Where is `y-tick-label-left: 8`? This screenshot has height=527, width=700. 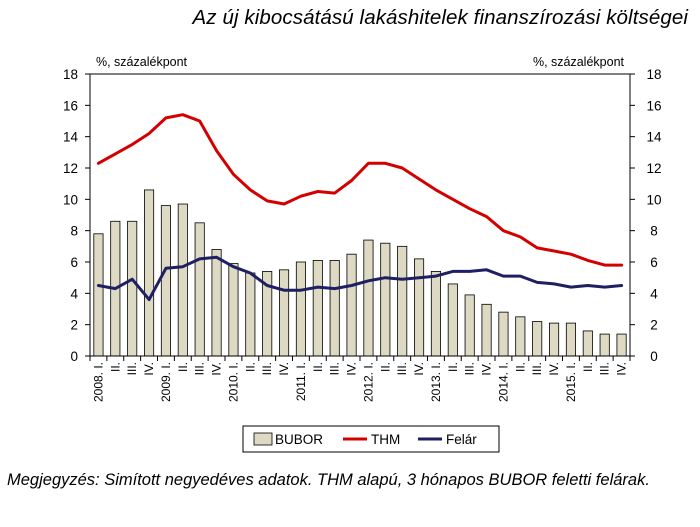 y-tick-label-left: 8 is located at coordinates (74, 231).